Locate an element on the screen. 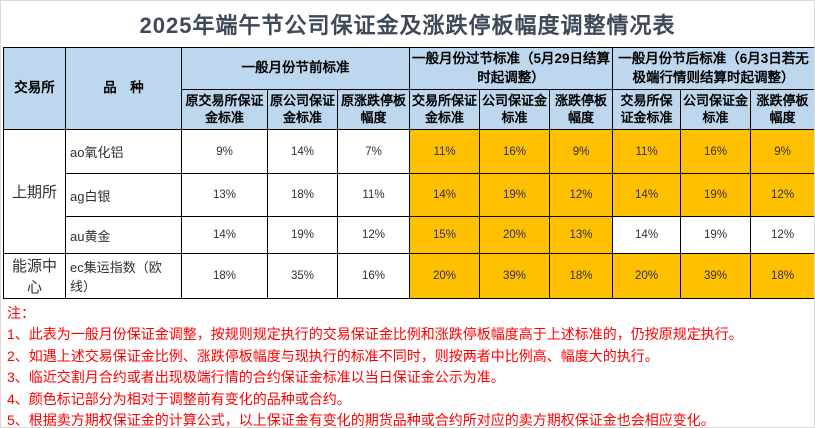 This screenshot has width=815, height=428. subheader-pre-exchange-margin: 原交易所保证金标准 is located at coordinates (224, 109).